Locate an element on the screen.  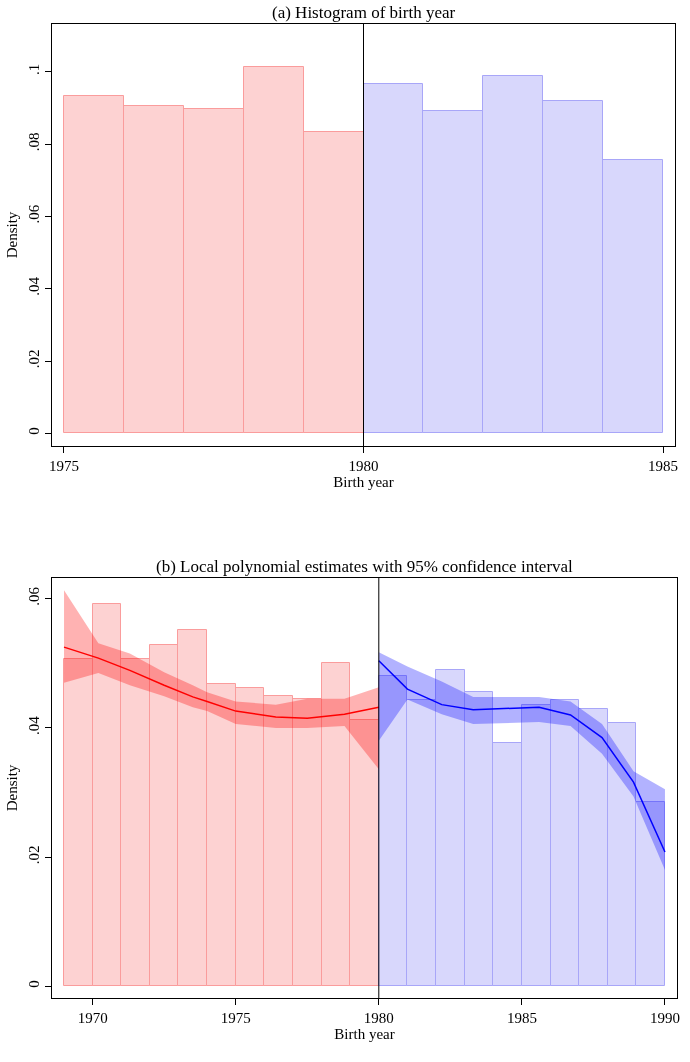
x-tick-label: 1970 is located at coordinates (92, 1018).